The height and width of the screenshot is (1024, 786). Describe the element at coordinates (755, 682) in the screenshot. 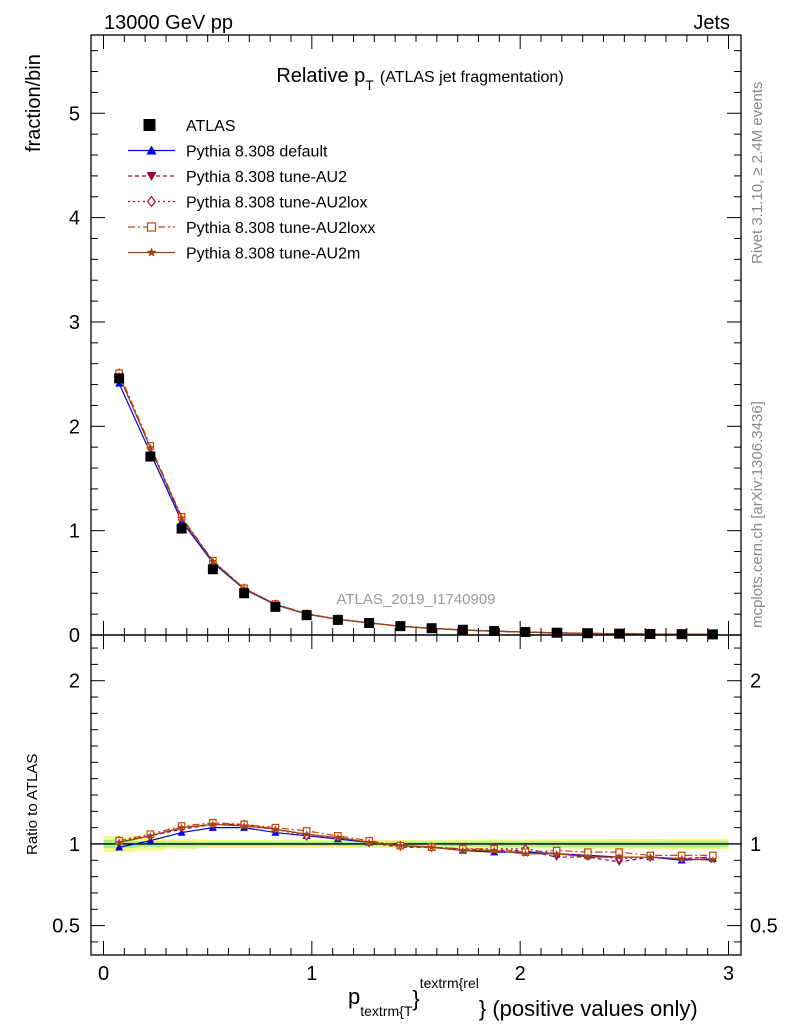

I see `ratio-y-tick-label-right: 2` at that location.